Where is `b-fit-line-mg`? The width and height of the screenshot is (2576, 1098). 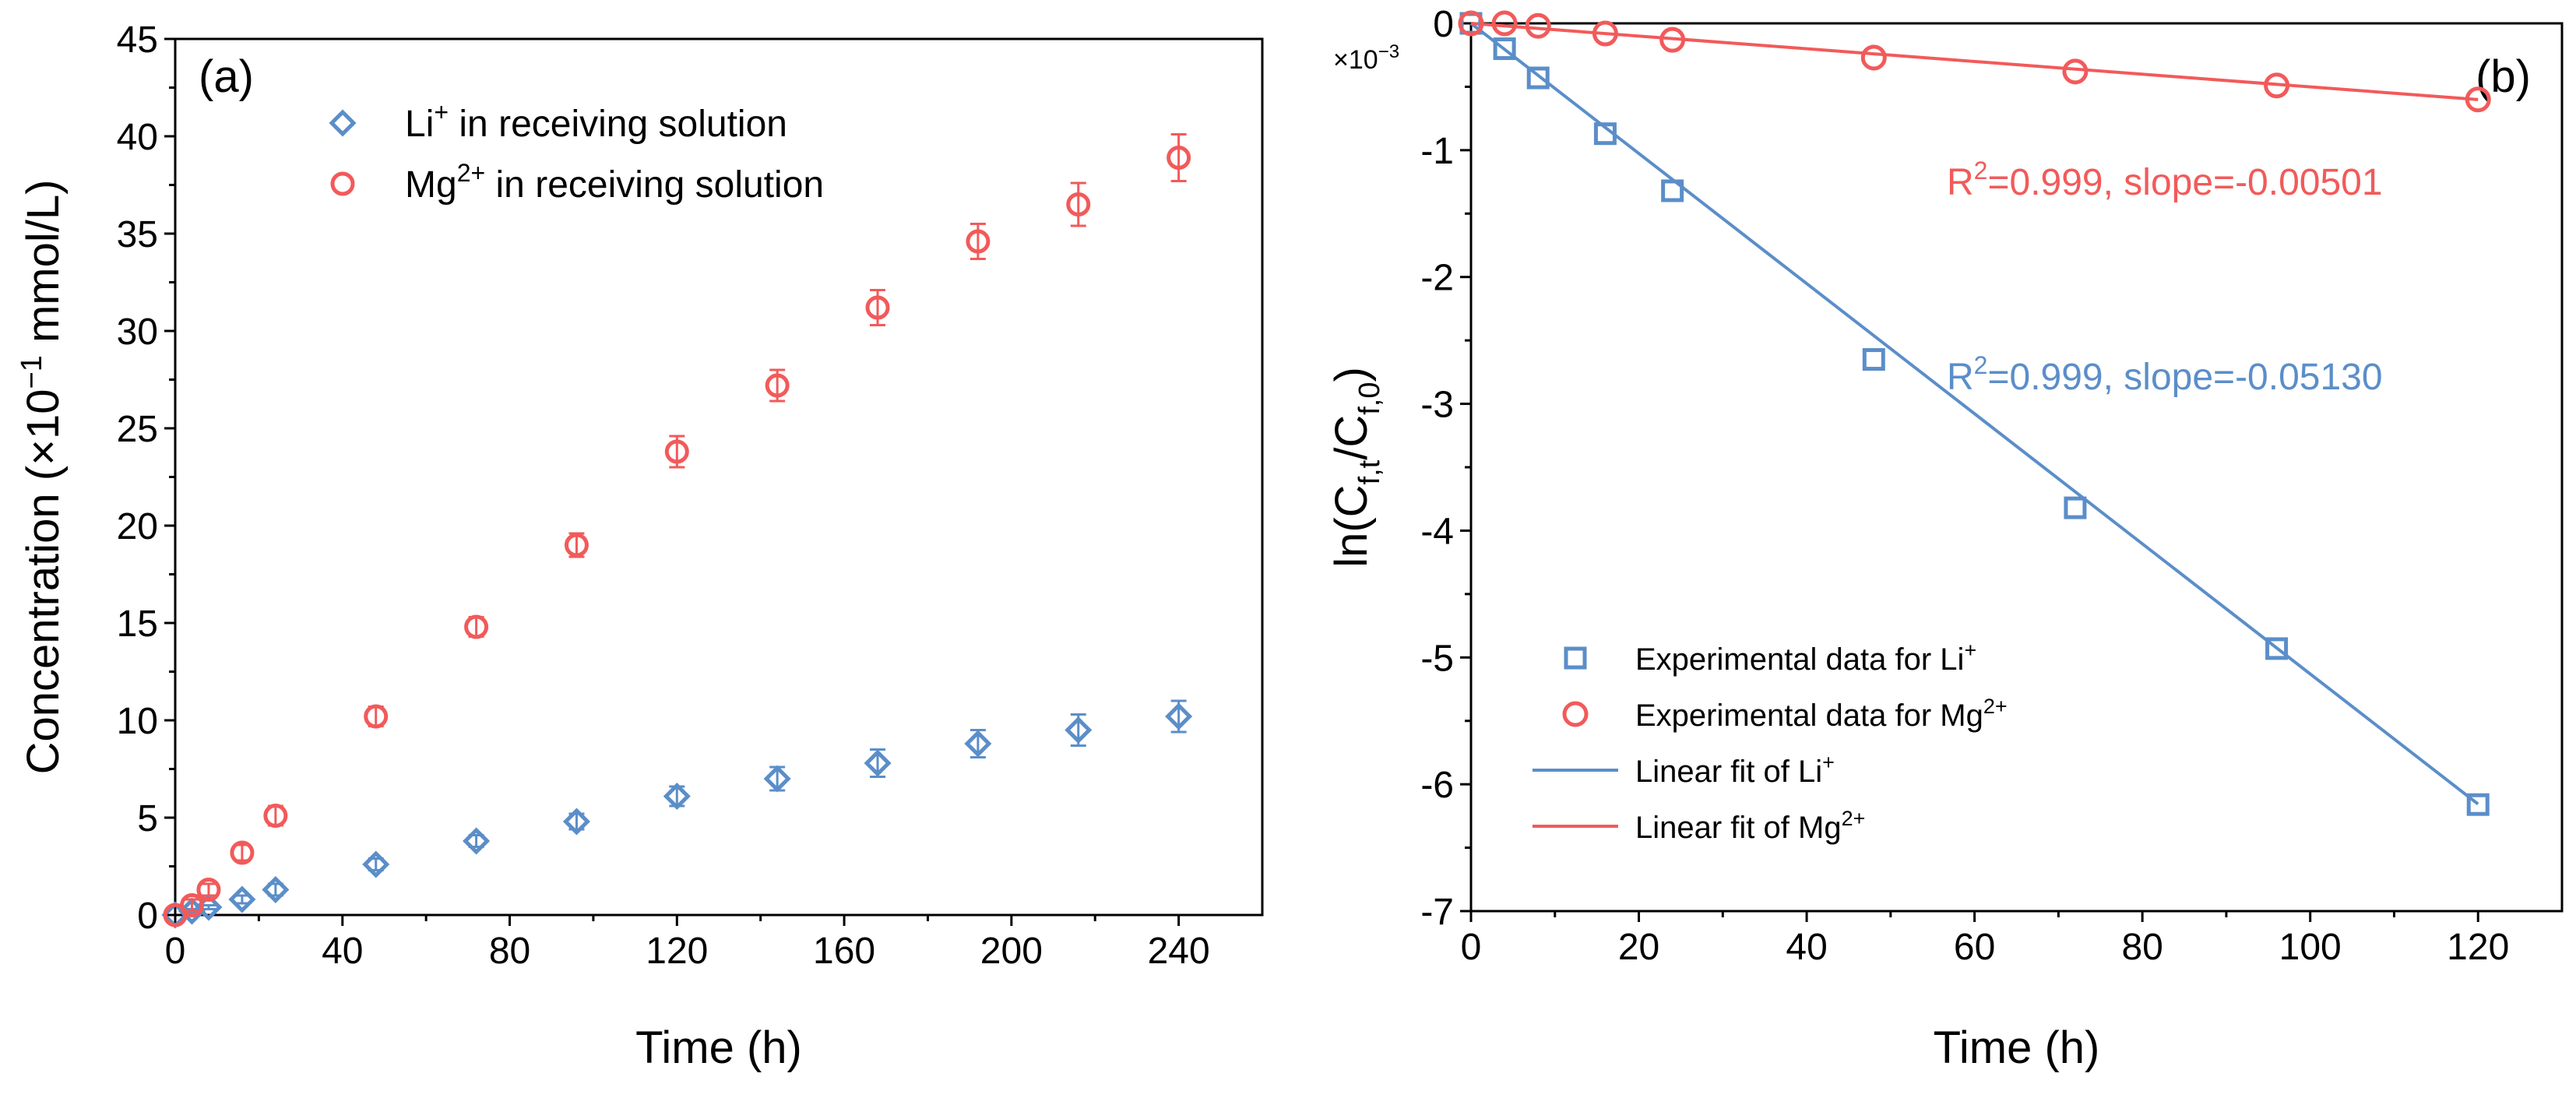
b-fit-line-mg is located at coordinates (1974, 62).